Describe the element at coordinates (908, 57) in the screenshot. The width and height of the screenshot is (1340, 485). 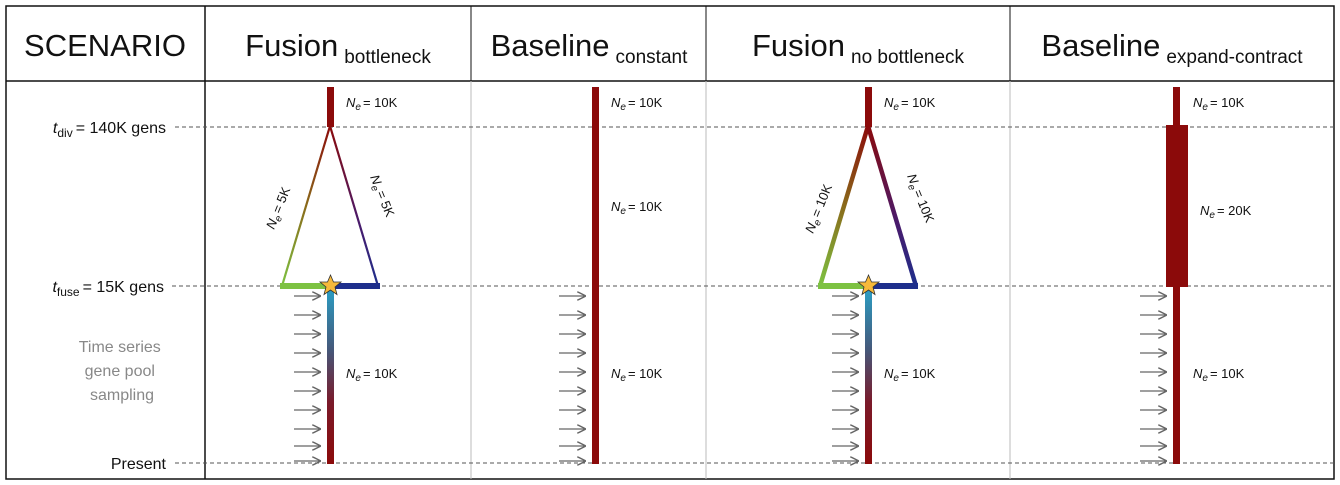
I see `column-header-sub: no bottleneck` at that location.